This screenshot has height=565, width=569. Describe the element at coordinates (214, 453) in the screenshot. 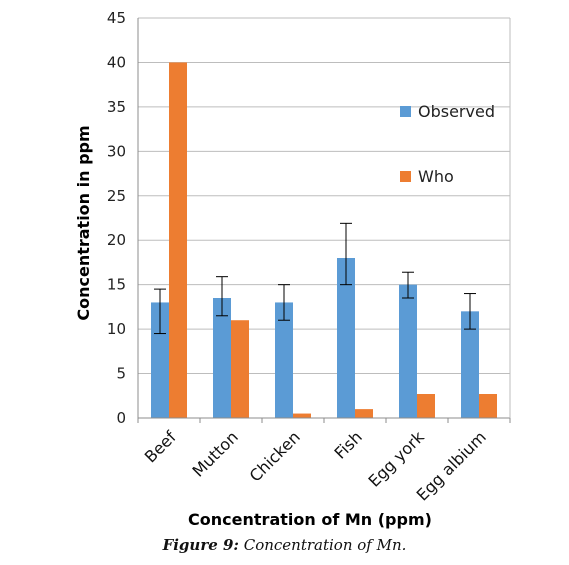

I see `x-tick-label: Mutton` at that location.